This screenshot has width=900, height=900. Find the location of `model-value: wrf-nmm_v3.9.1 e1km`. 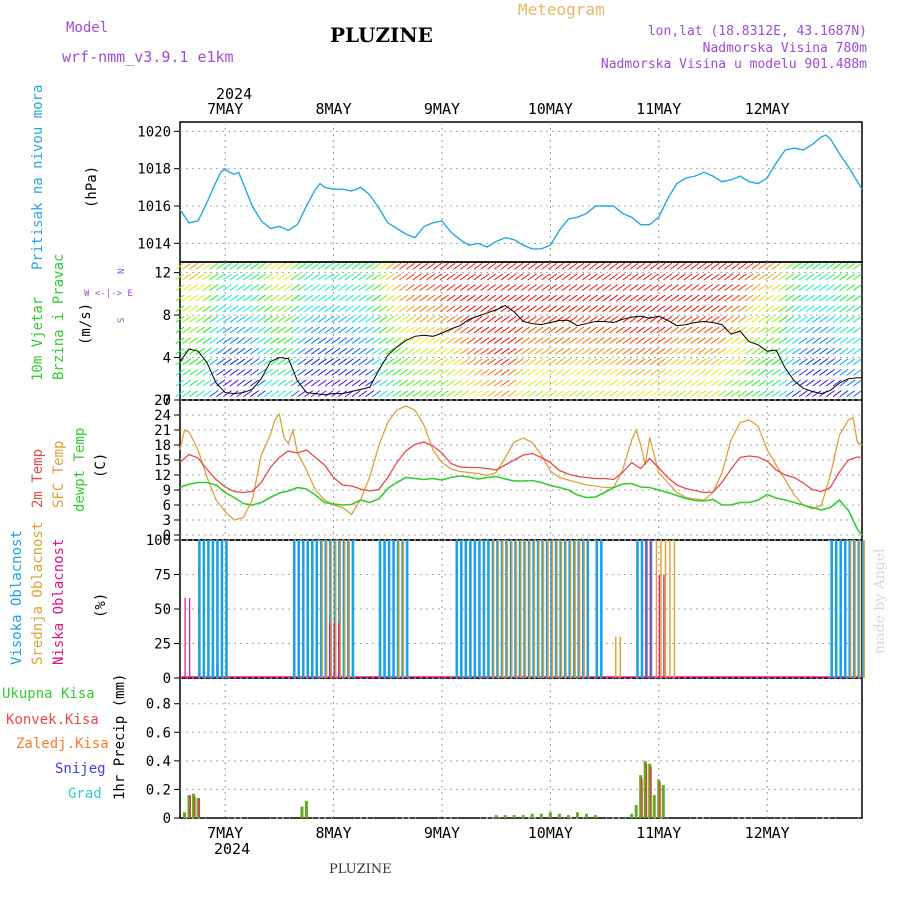

model-value: wrf-nmm_v3.9.1 e1km is located at coordinates (148, 57).